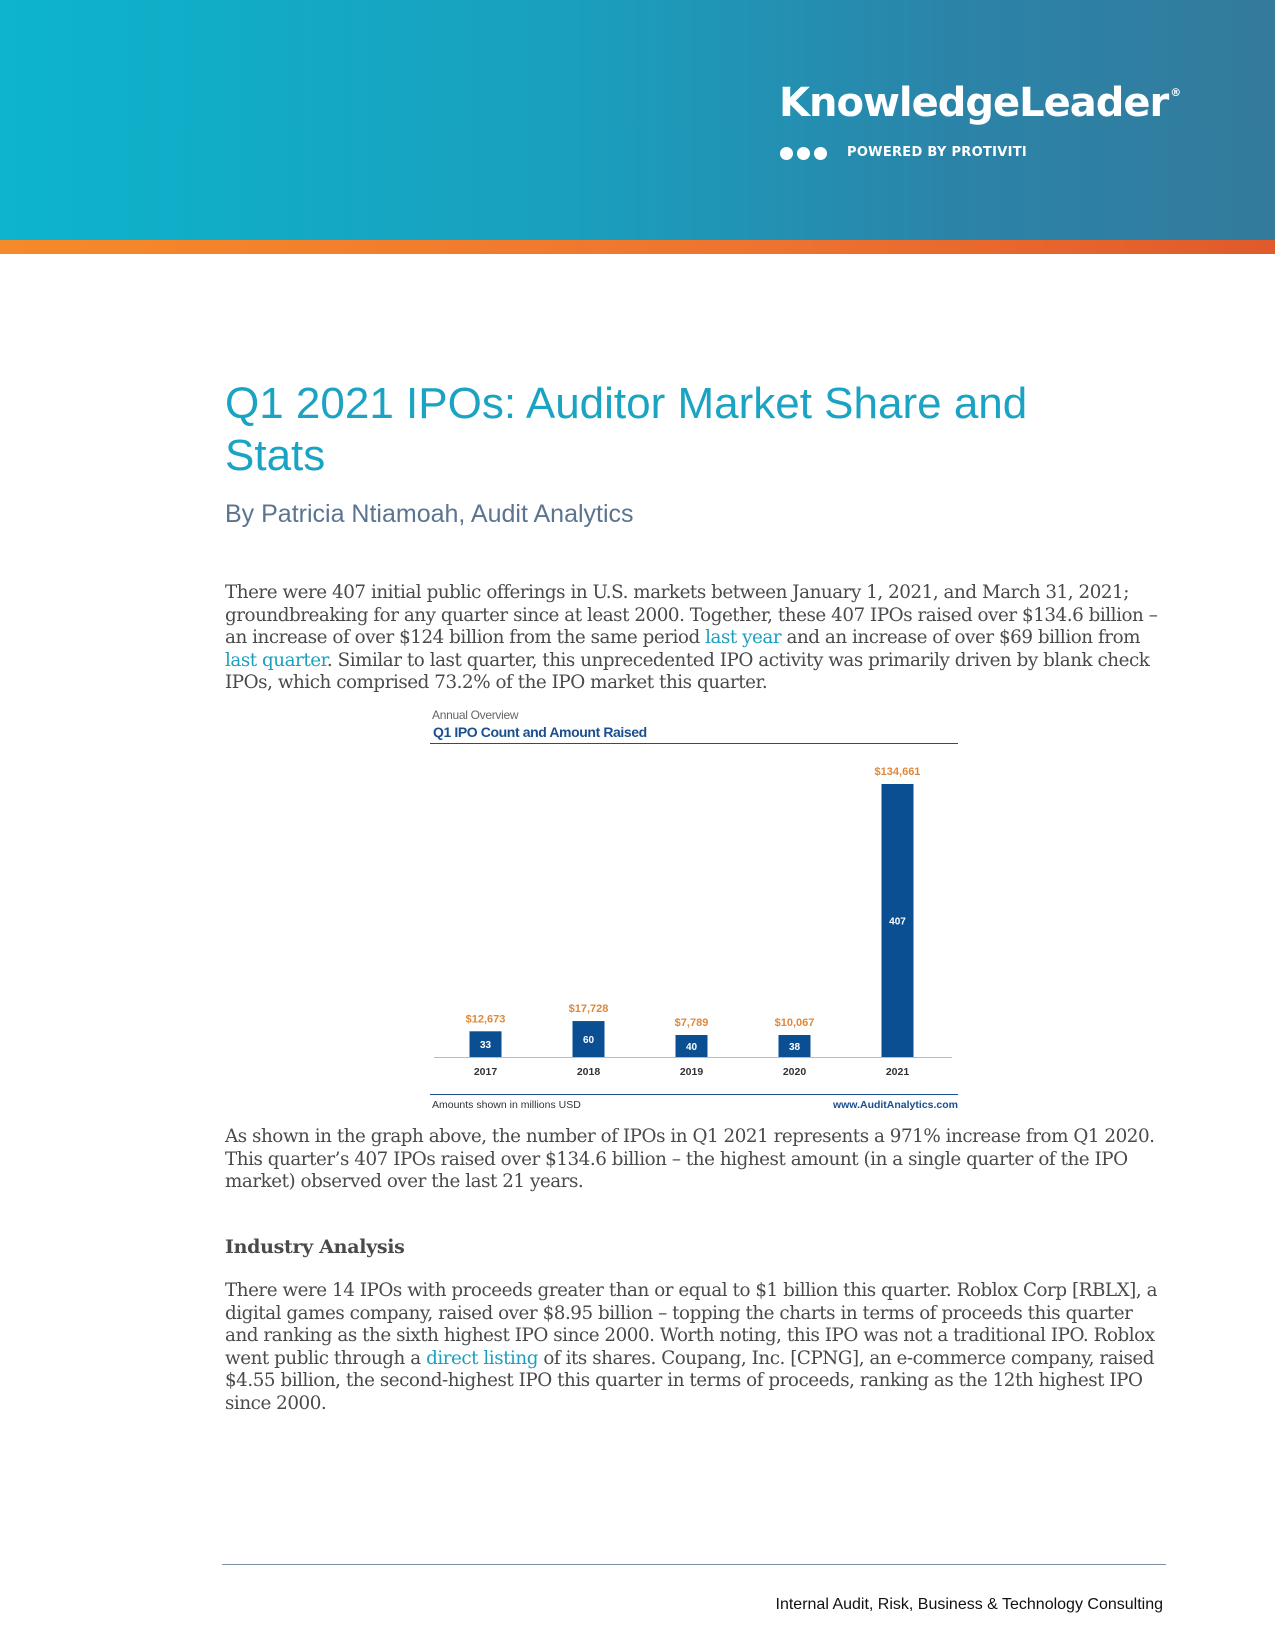 The image size is (1275, 1650). Describe the element at coordinates (276, 660) in the screenshot. I see `last-quarter-link: last quarter` at that location.